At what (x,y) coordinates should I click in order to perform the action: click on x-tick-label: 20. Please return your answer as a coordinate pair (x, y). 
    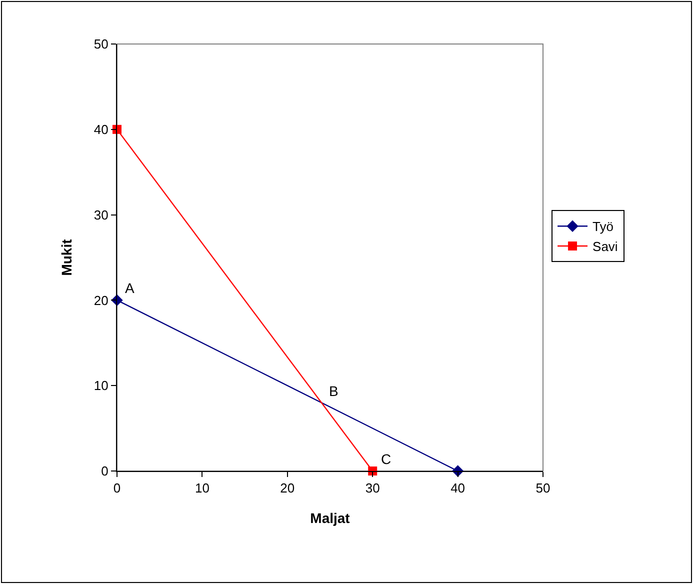
    Looking at the image, I should click on (287, 488).